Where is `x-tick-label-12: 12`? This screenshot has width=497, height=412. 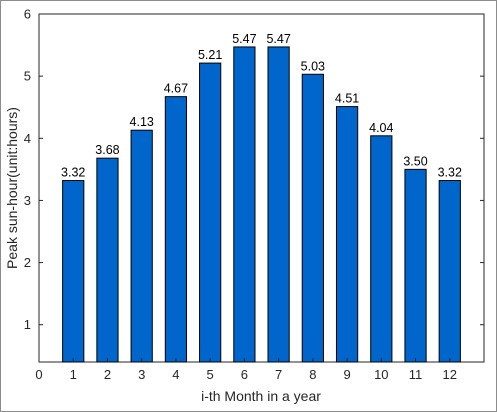
x-tick-label-12: 12 is located at coordinates (450, 374).